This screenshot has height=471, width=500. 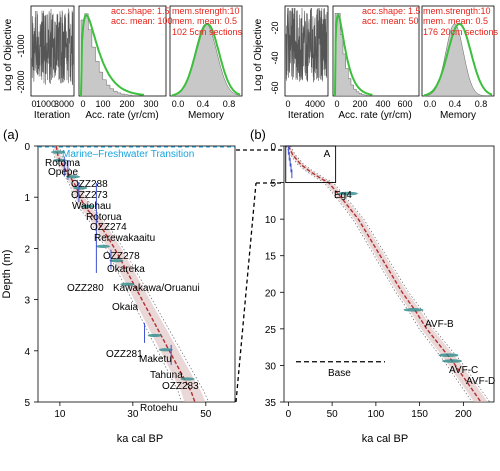 I want to click on memory-b-setting-1: mem.strength:10, so click(x=457, y=11).